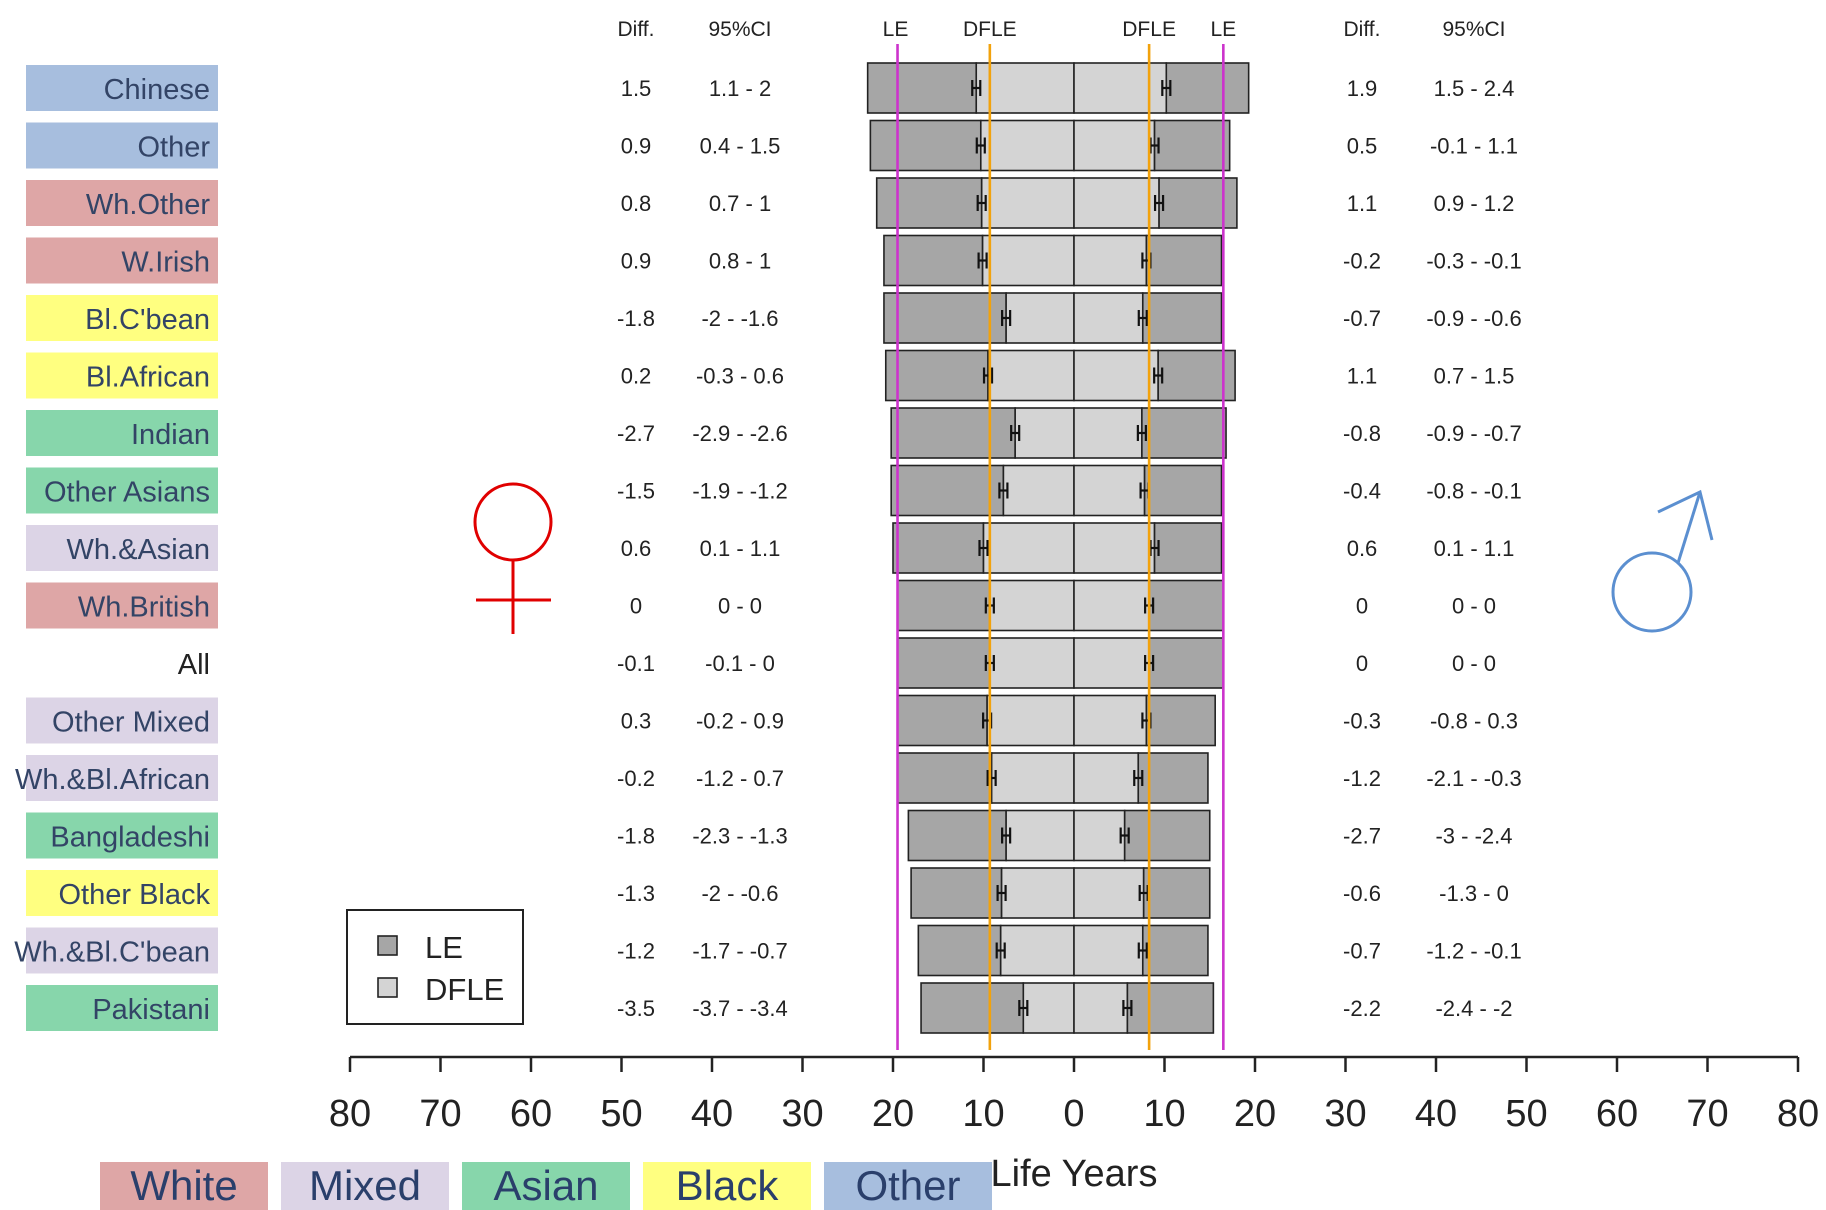 The height and width of the screenshot is (1210, 1826). I want to click on female-diff-value: -2.7, so click(636, 433).